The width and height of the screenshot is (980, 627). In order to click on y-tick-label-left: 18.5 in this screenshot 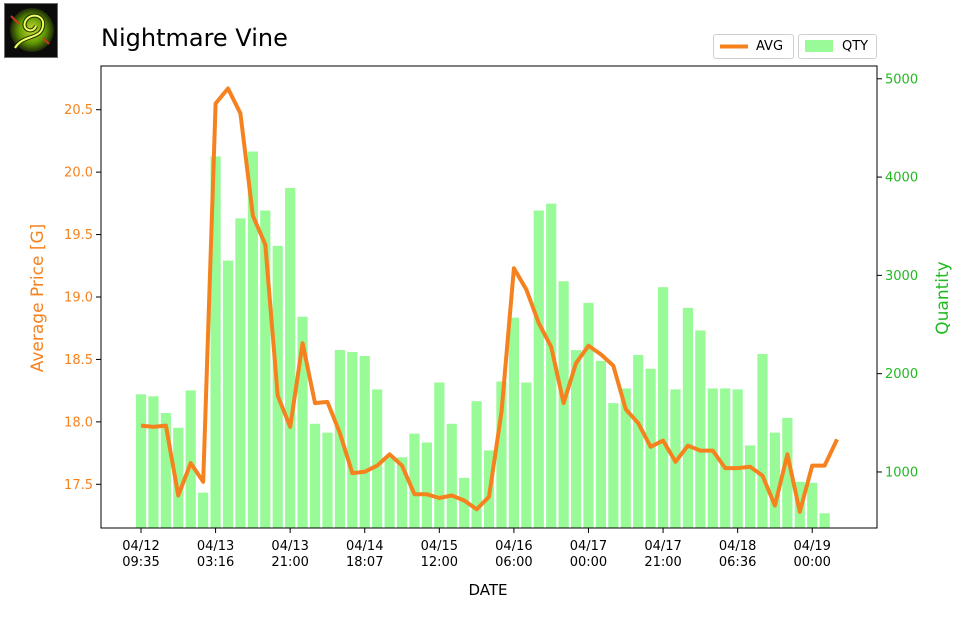, I will do `click(78, 360)`.